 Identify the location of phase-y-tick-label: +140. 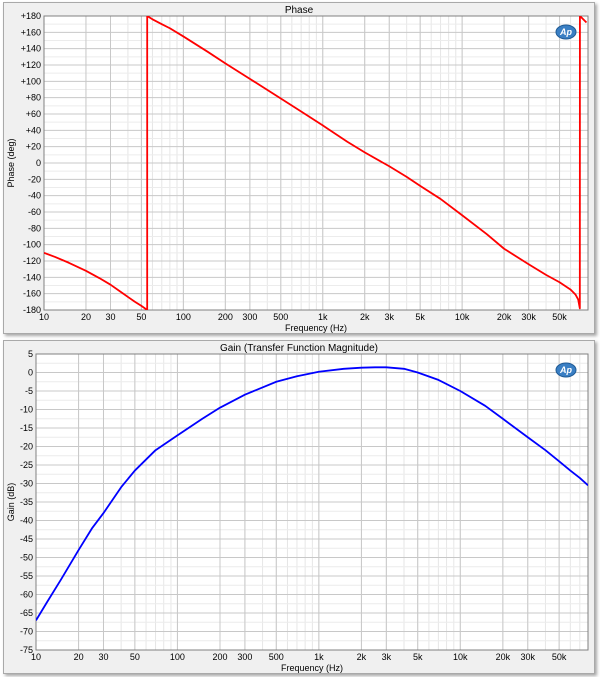
(31, 49).